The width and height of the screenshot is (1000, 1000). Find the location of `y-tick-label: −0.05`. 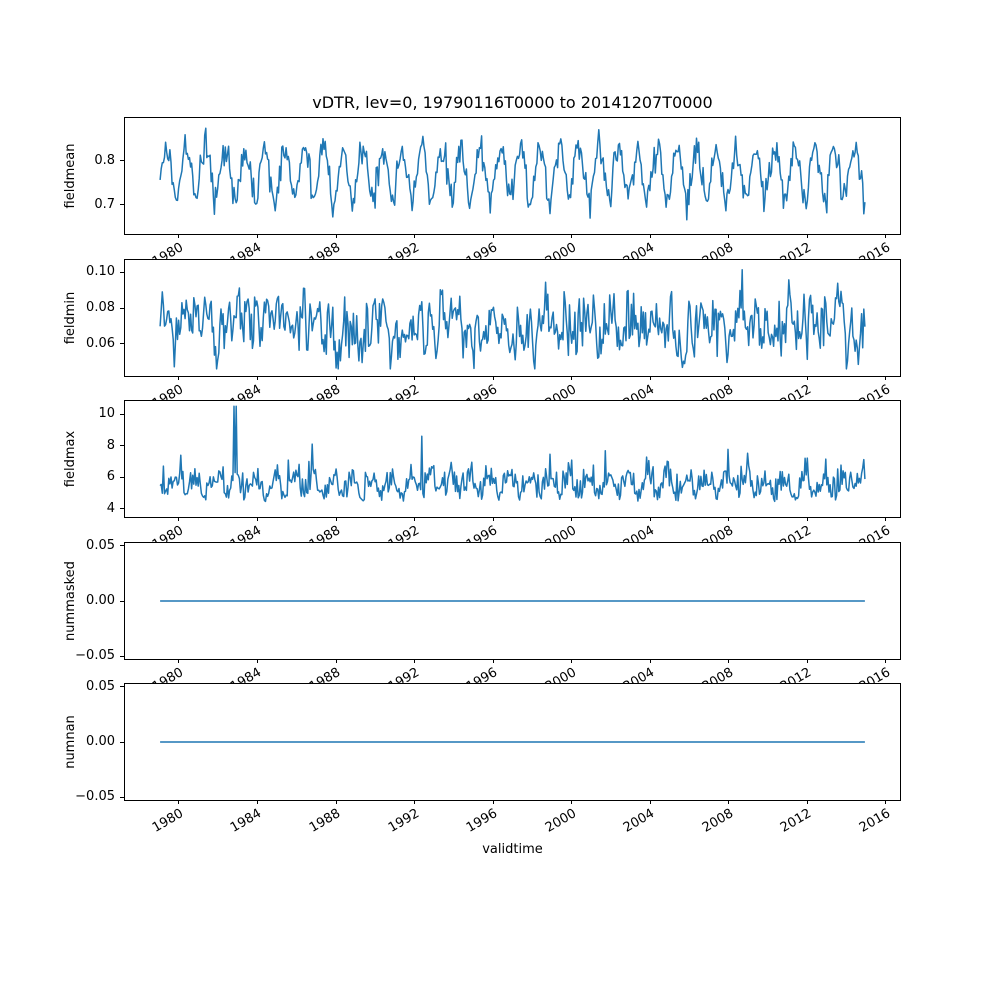

y-tick-label: −0.05 is located at coordinates (95, 656).